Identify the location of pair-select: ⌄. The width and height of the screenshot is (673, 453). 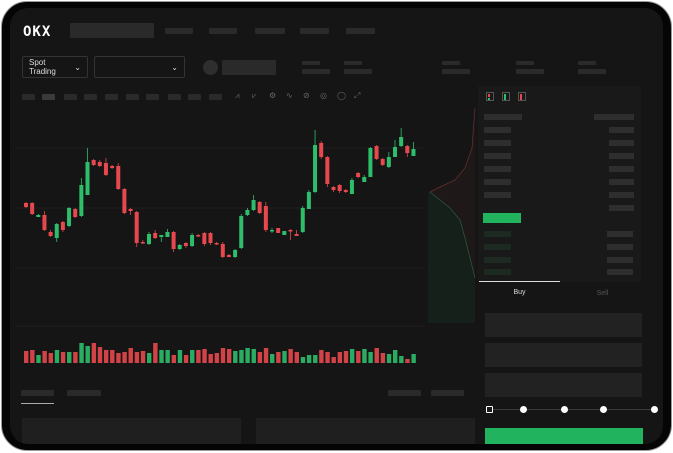
(139, 67).